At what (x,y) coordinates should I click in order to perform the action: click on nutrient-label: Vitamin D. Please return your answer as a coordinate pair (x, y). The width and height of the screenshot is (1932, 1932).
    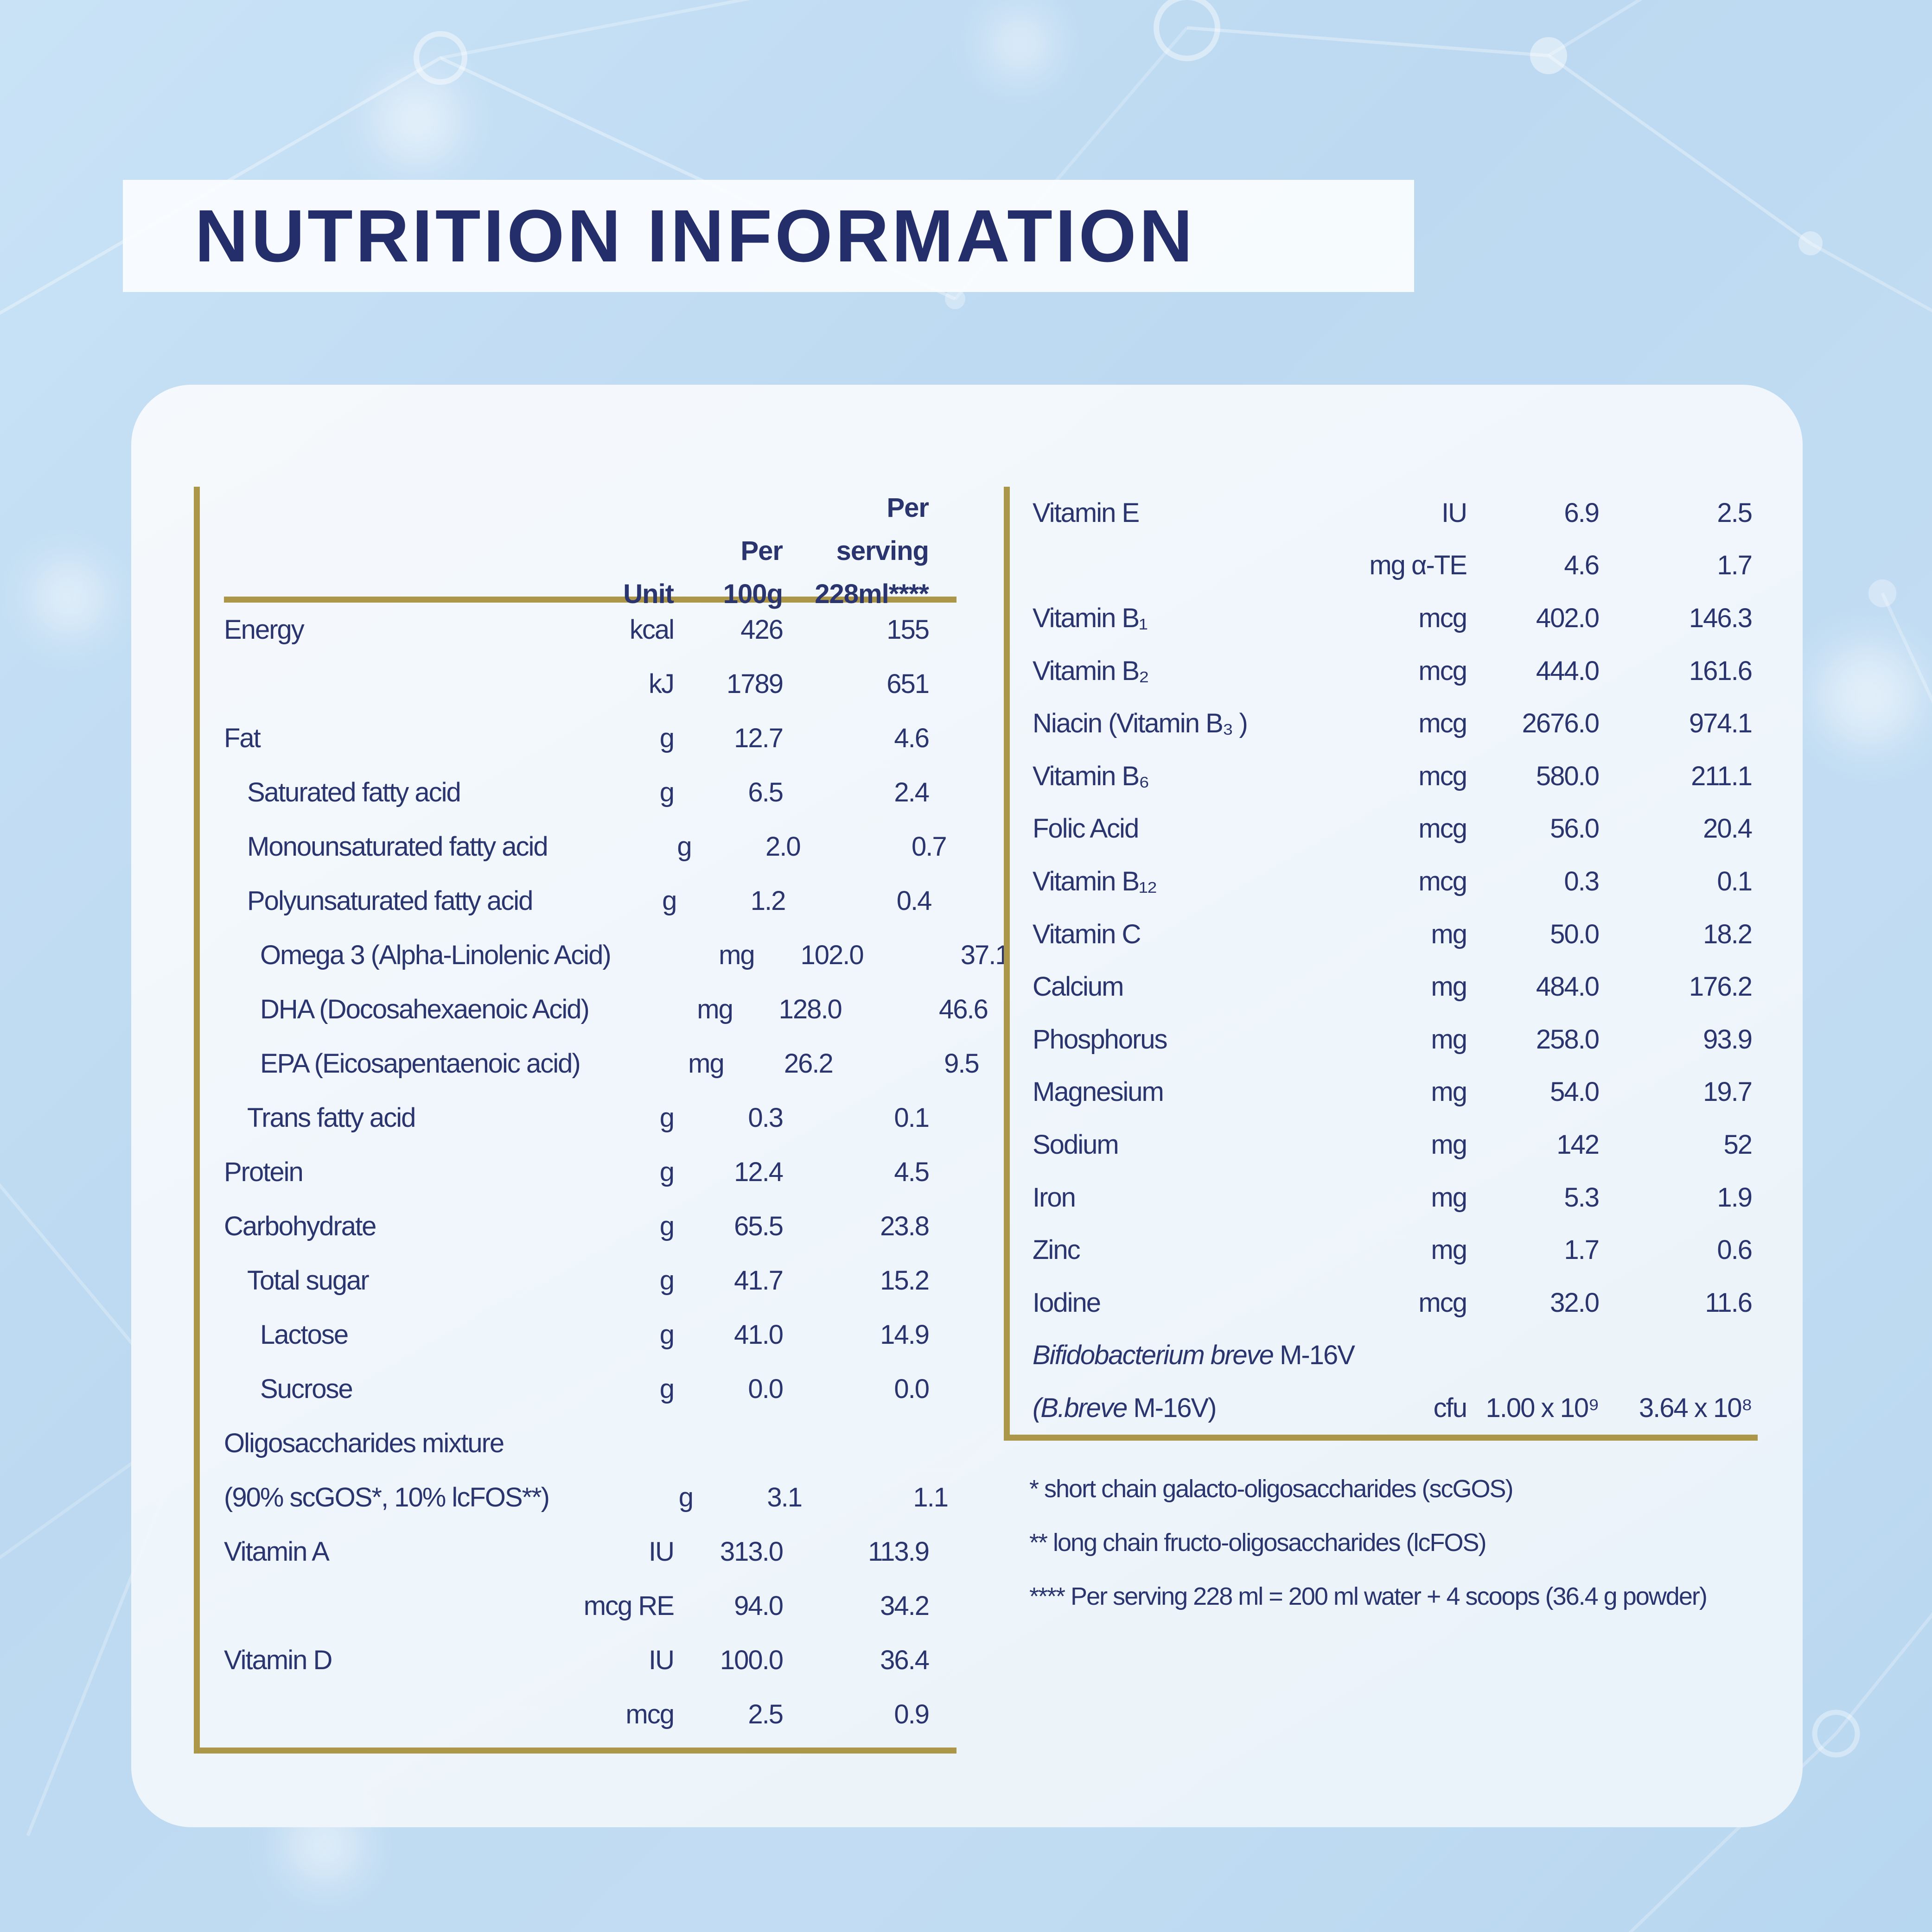
    Looking at the image, I should click on (278, 1660).